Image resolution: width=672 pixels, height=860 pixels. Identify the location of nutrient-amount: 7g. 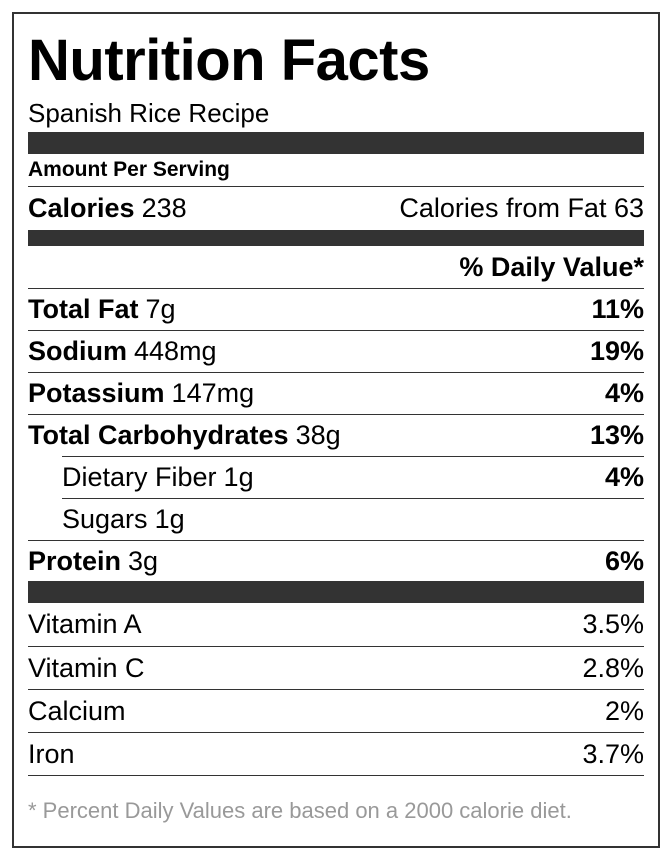
(160, 309).